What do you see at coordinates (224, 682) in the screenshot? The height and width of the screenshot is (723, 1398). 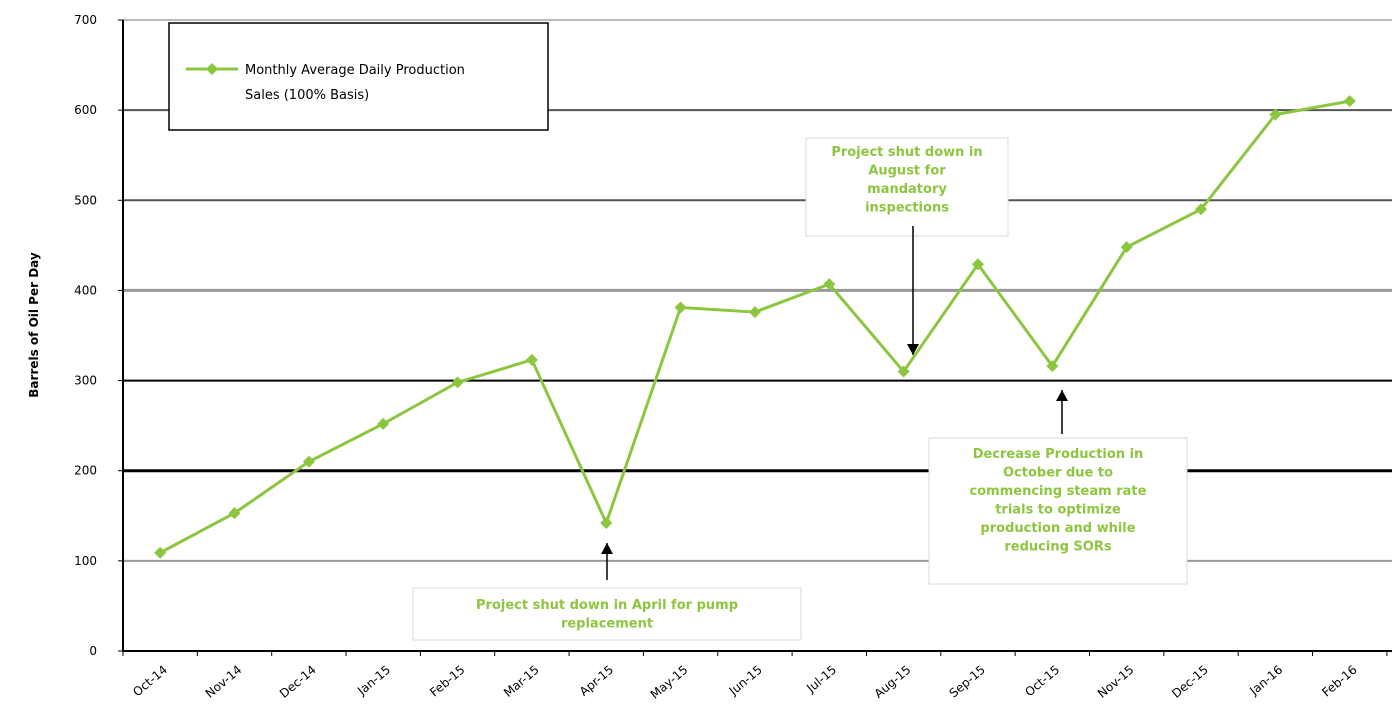 I see `x-tick-label: Nov-14` at bounding box center [224, 682].